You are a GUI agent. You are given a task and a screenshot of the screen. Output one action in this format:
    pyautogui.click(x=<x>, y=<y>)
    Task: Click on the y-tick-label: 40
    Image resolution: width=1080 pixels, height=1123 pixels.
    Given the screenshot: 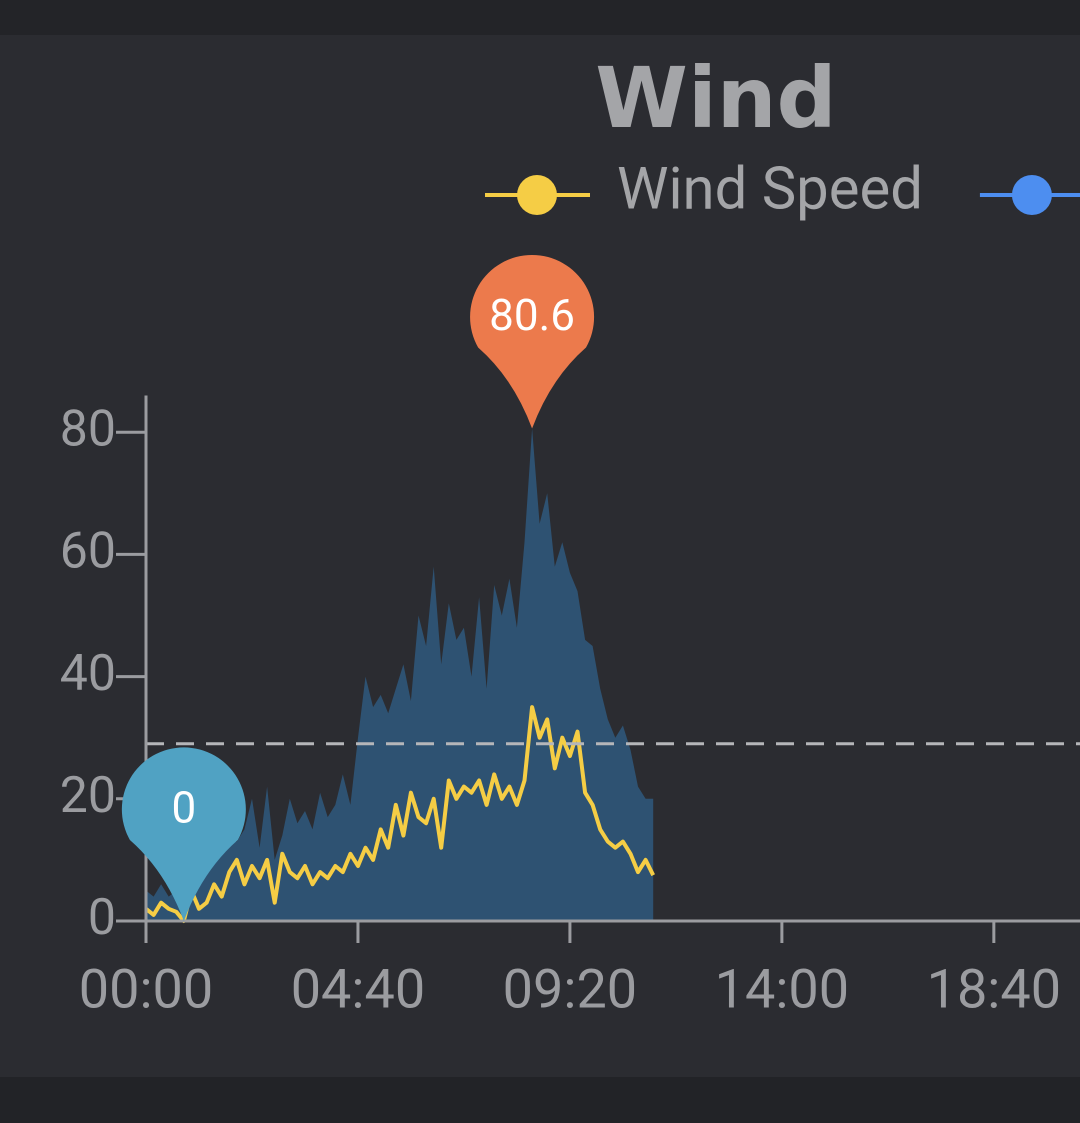 What is the action you would take?
    pyautogui.click(x=88, y=674)
    